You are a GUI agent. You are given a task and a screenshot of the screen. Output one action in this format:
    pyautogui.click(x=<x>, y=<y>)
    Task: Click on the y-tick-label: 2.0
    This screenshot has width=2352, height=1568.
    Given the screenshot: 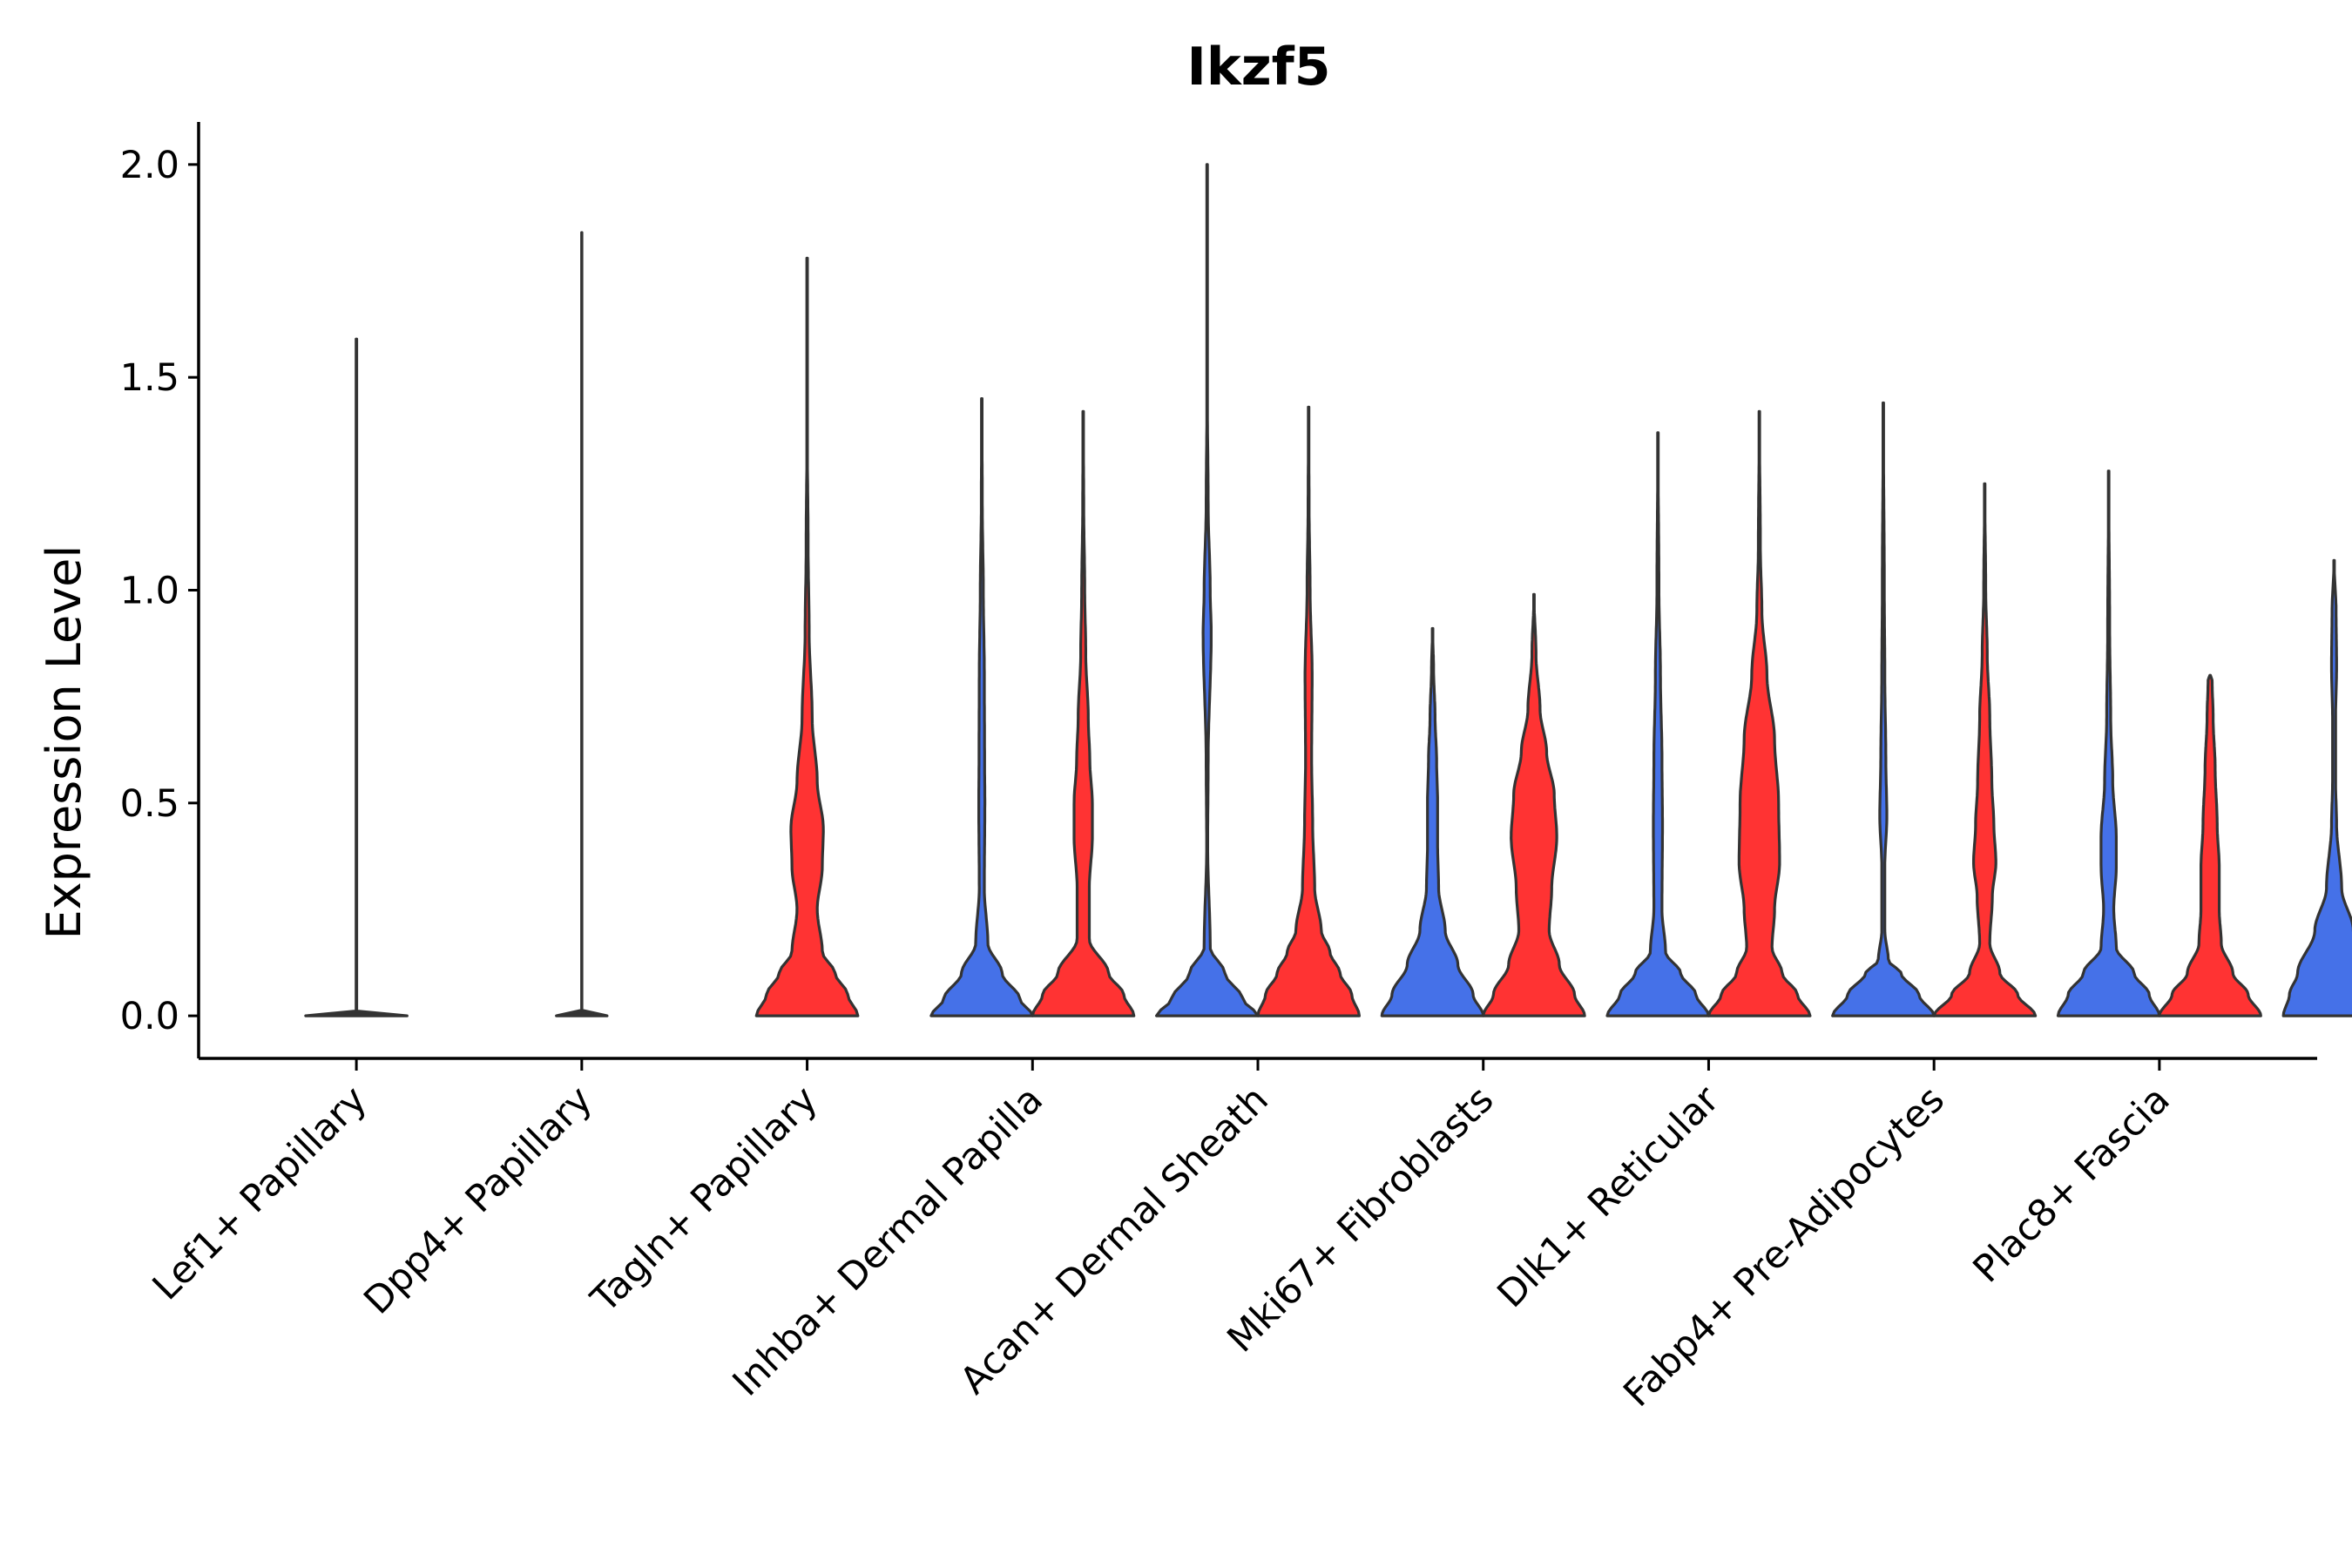 What is the action you would take?
    pyautogui.click(x=150, y=166)
    